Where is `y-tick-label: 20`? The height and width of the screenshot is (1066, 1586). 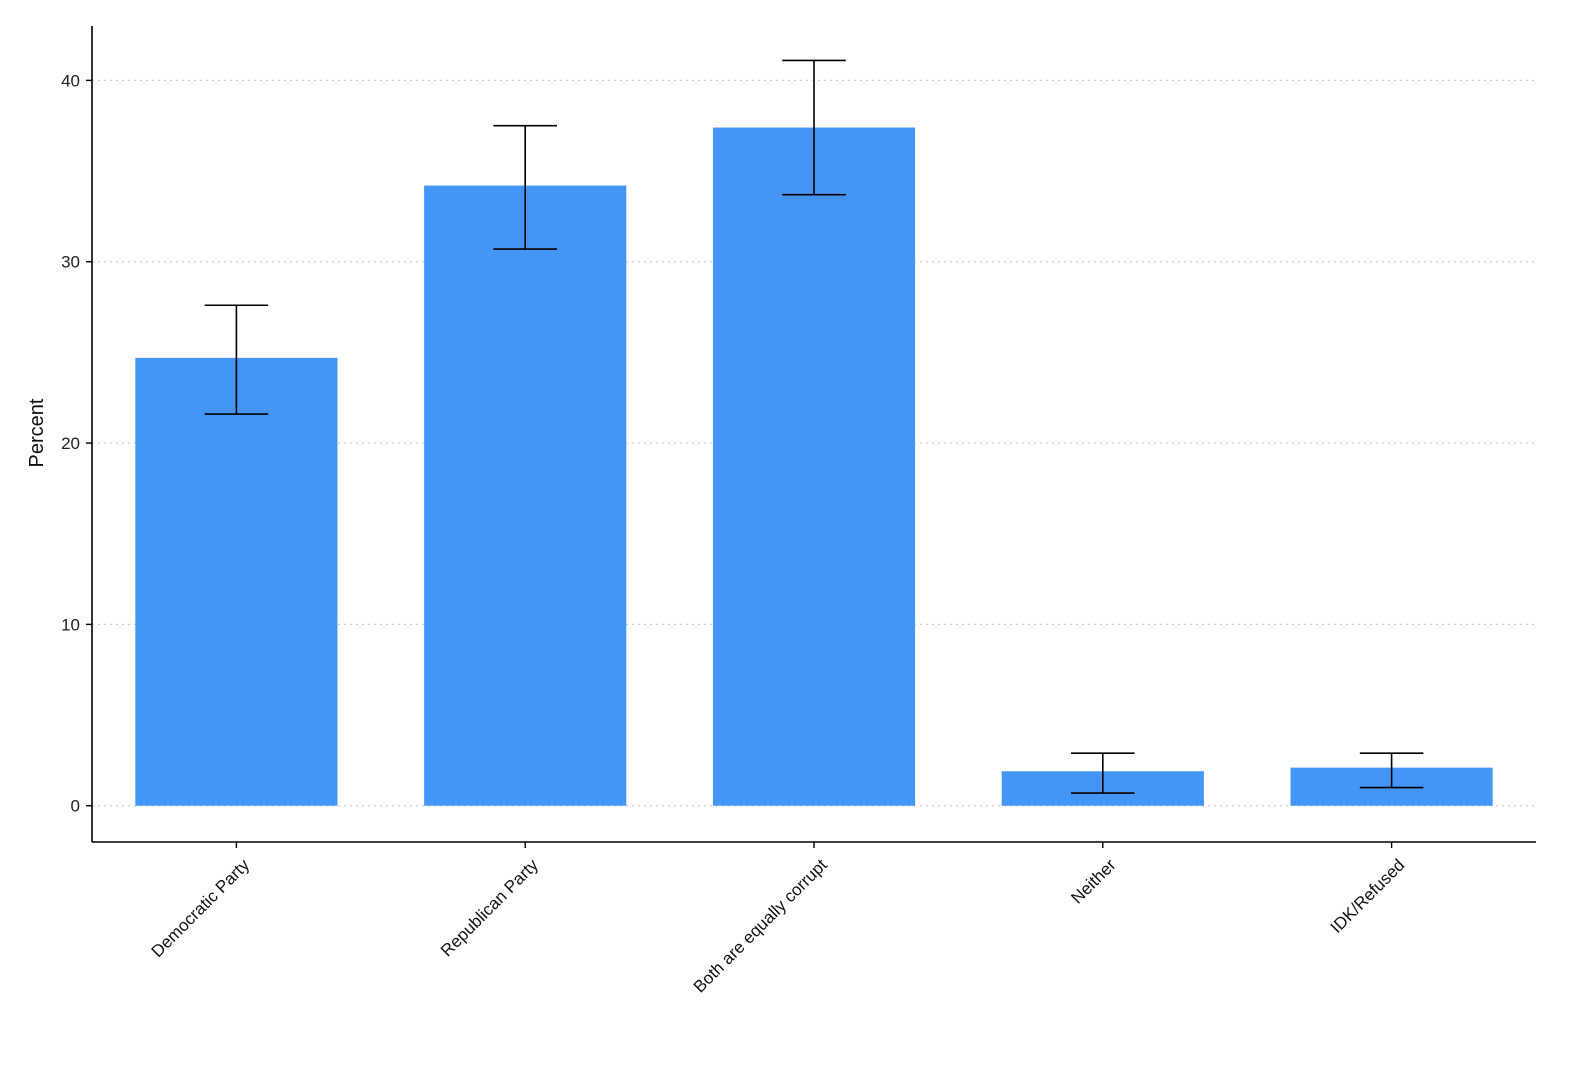 y-tick-label: 20 is located at coordinates (70, 443).